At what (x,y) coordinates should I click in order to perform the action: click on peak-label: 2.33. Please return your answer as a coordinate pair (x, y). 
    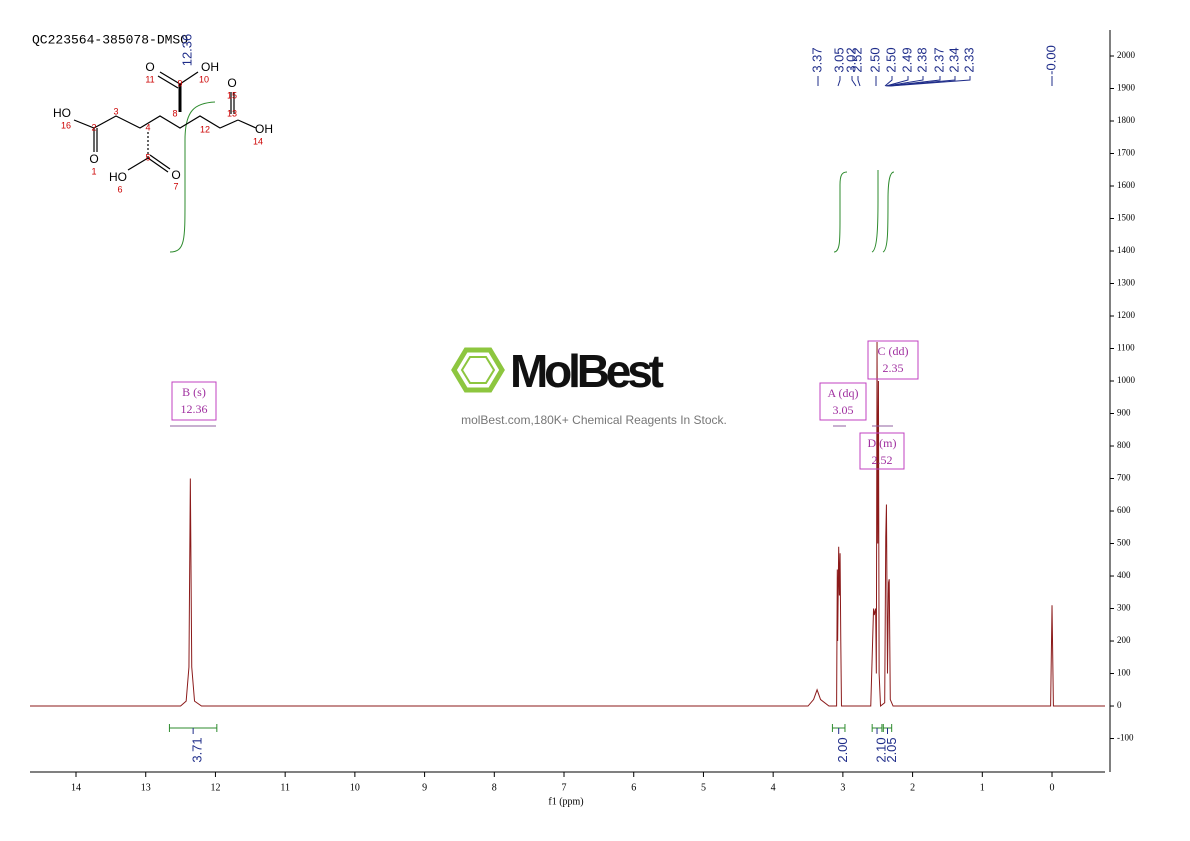
    Looking at the image, I should click on (968, 59).